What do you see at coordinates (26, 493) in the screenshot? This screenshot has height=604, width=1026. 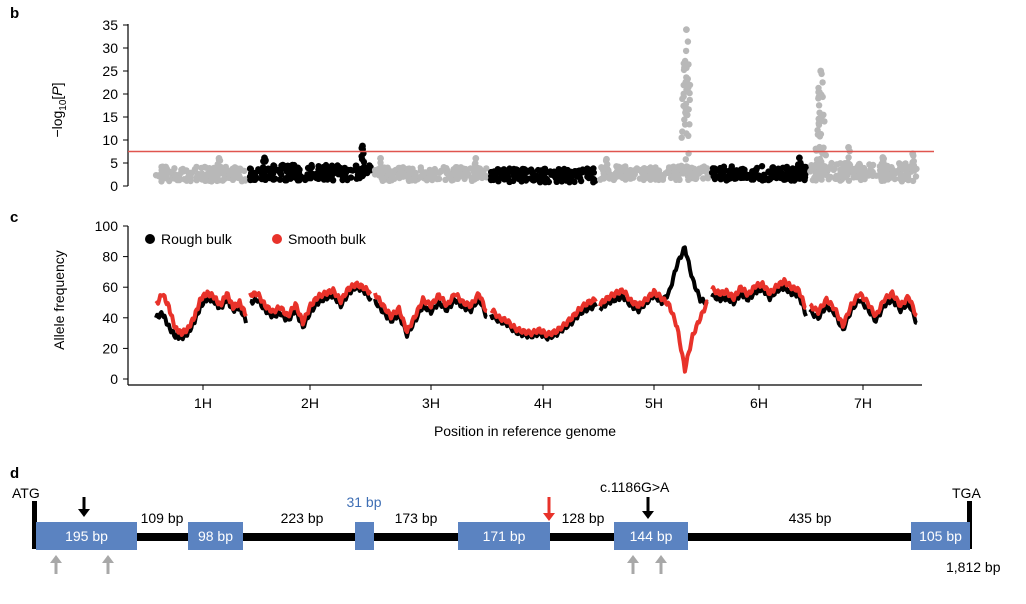 I see `start-codon-label: ATG` at bounding box center [26, 493].